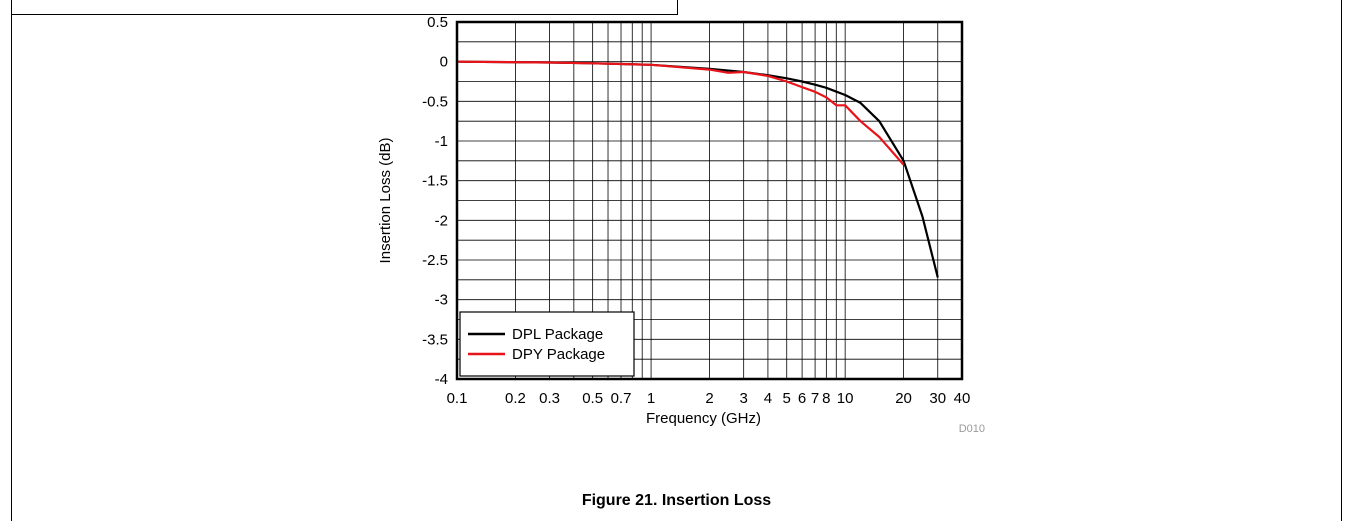  What do you see at coordinates (1341, 260) in the screenshot?
I see `page-frame-right` at bounding box center [1341, 260].